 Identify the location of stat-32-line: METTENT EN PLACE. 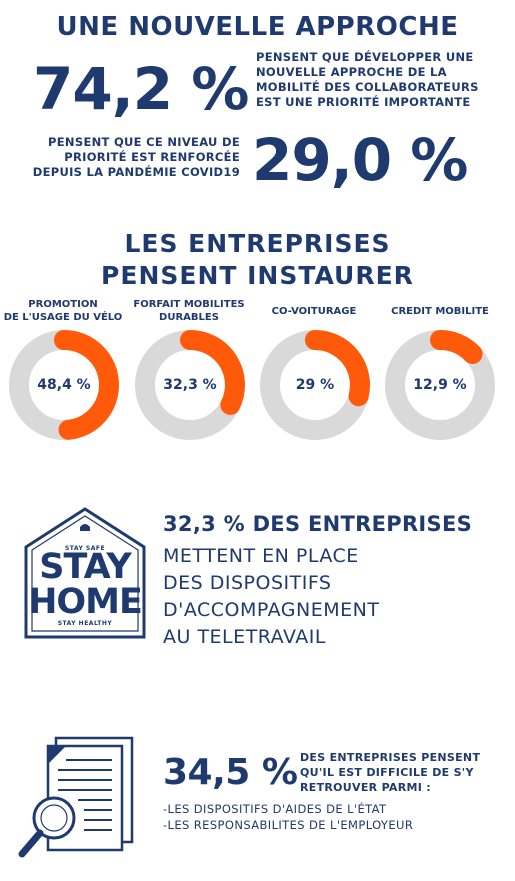
(261, 556).